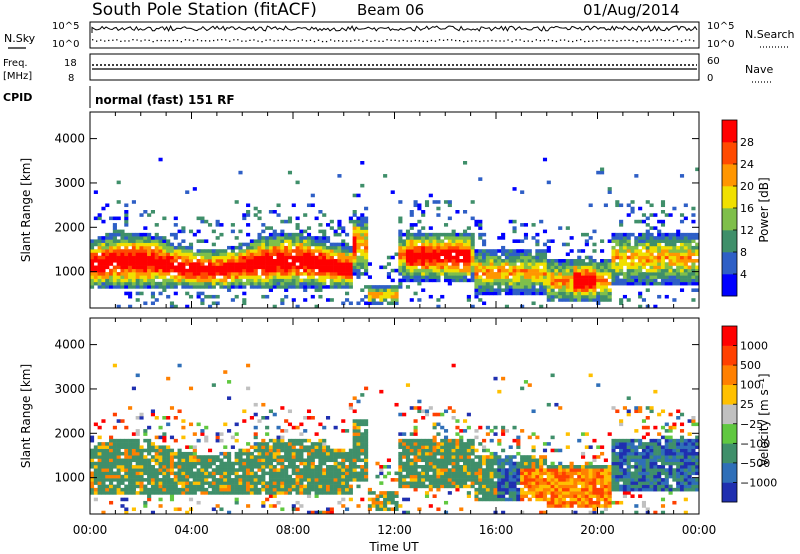  I want to click on cpid-value: normal (fast) 151 RF, so click(165, 100).